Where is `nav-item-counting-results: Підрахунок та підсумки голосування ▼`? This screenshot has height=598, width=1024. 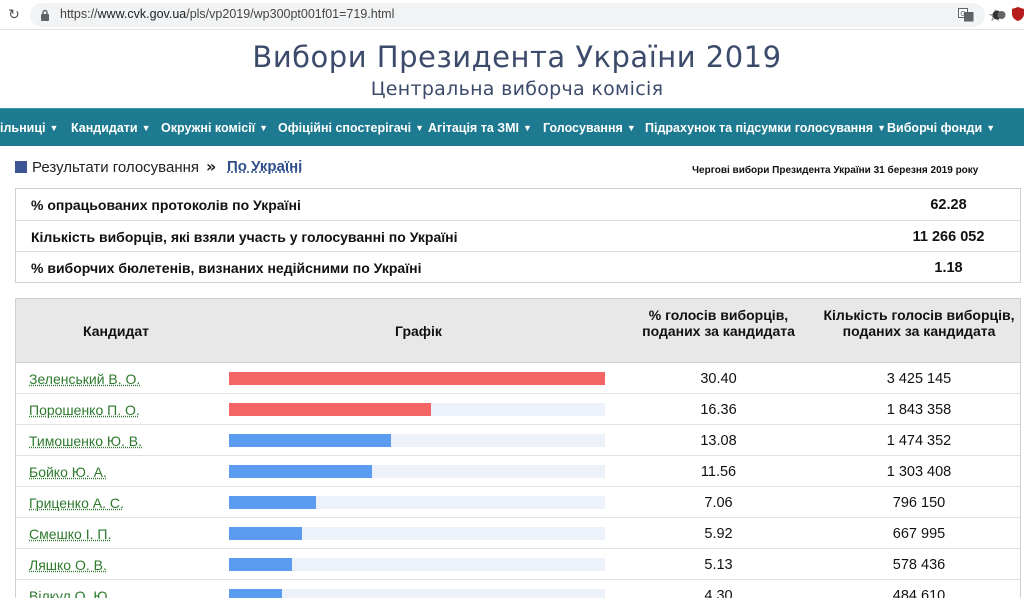
nav-item-counting-results: Підрахунок та підсумки голосування ▼ is located at coordinates (765, 128).